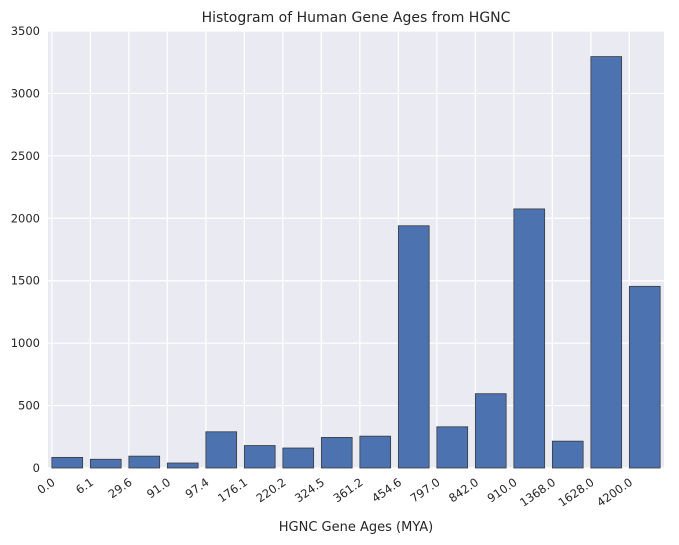 This screenshot has width=679, height=545. Describe the element at coordinates (25, 93) in the screenshot. I see `y-tick-label: 3000` at that location.